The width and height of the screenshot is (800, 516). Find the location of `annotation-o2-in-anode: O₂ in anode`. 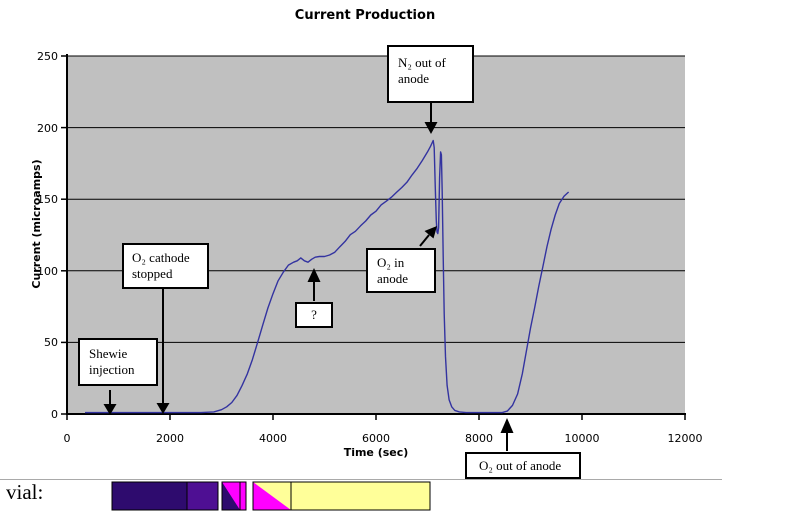

annotation-o2-in-anode: O₂ in anode is located at coordinates (401, 270).